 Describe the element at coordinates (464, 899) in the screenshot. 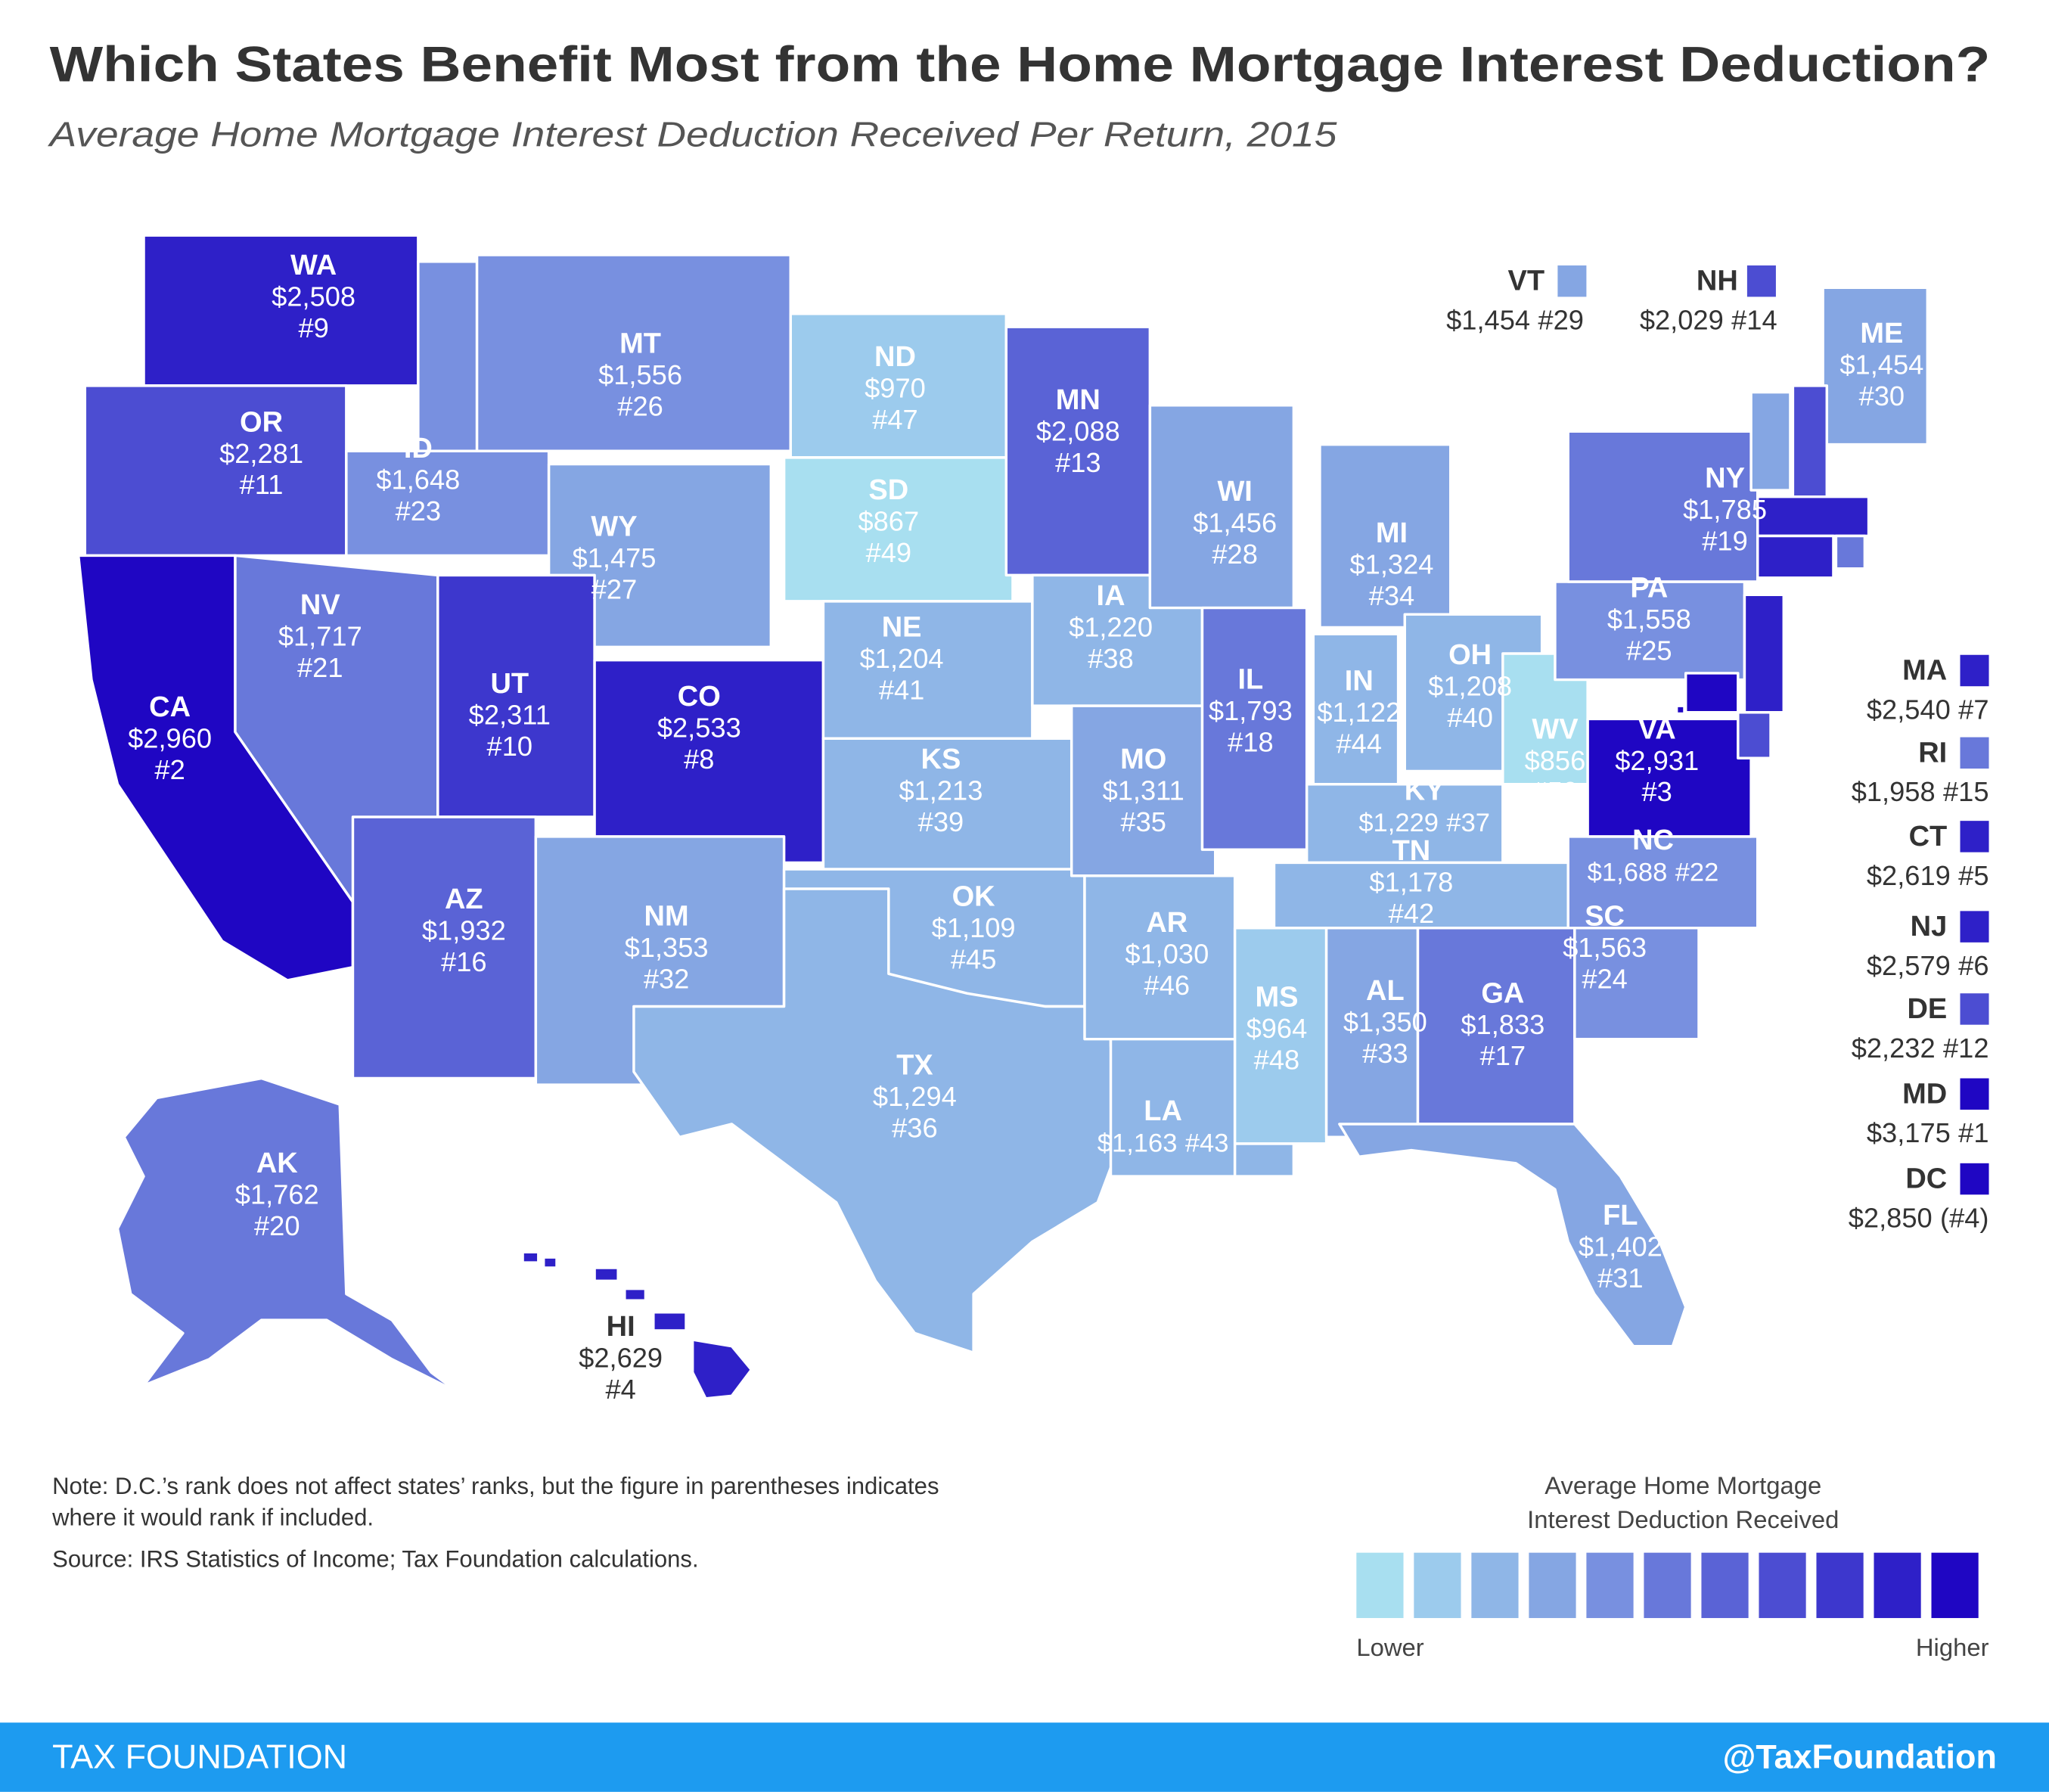

I see `state-abbr: AZ` at that location.